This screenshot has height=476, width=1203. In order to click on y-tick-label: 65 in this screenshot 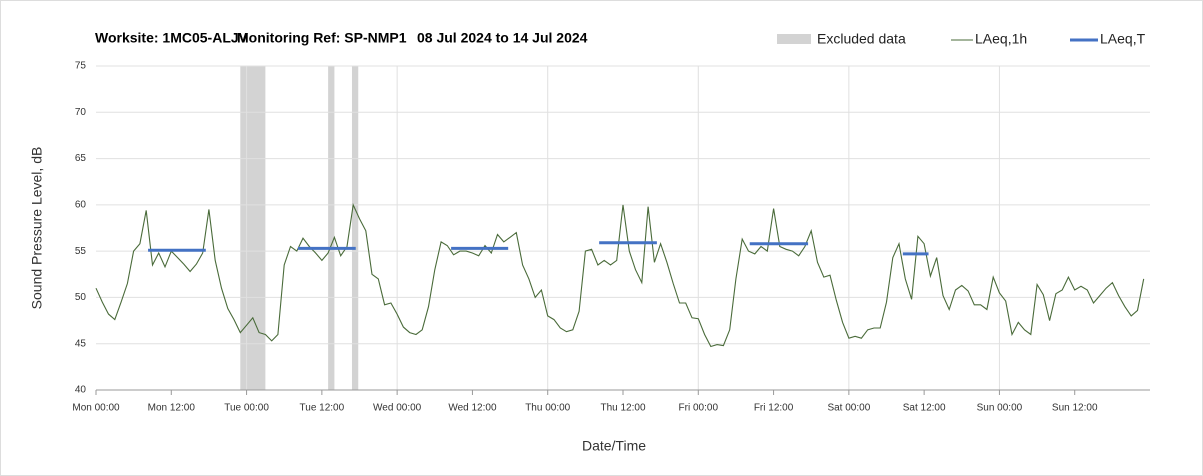, I will do `click(81, 158)`.